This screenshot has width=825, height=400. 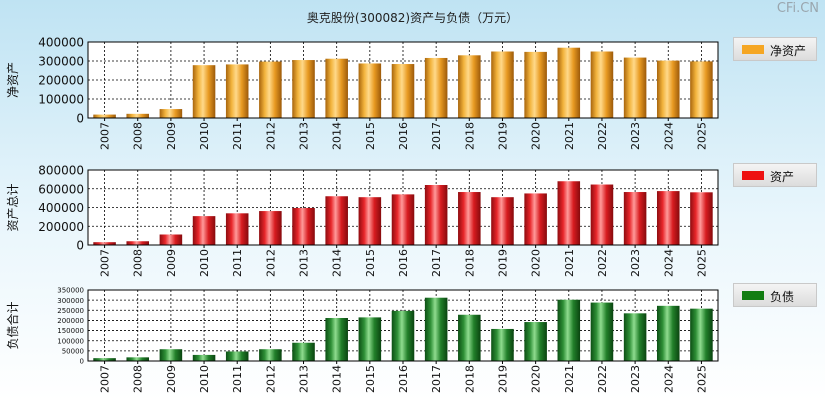 What do you see at coordinates (61, 81) in the screenshot?
I see `y-tick-label: 200000` at bounding box center [61, 81].